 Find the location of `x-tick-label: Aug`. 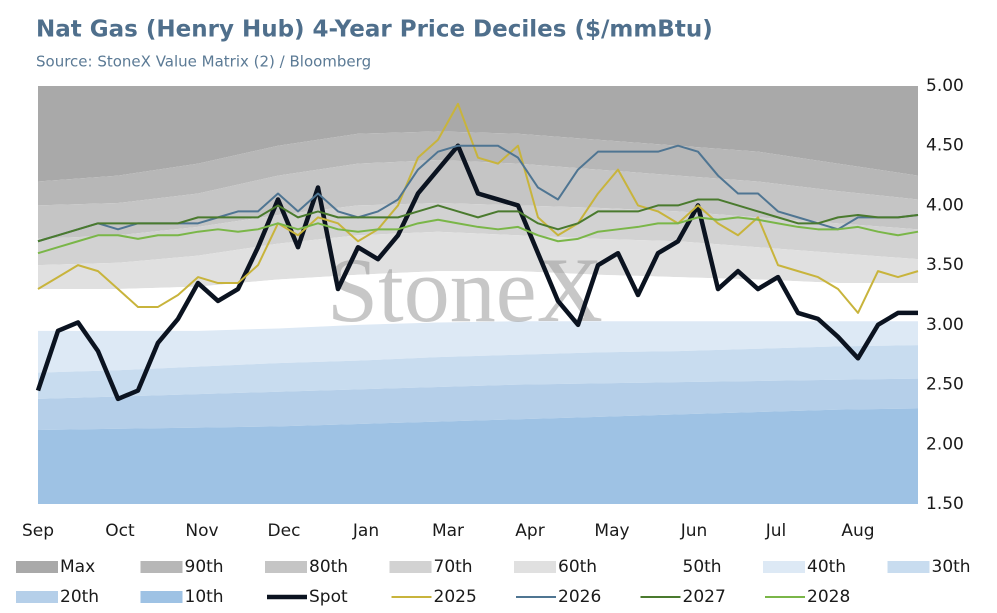

x-tick-label: Aug is located at coordinates (857, 531).